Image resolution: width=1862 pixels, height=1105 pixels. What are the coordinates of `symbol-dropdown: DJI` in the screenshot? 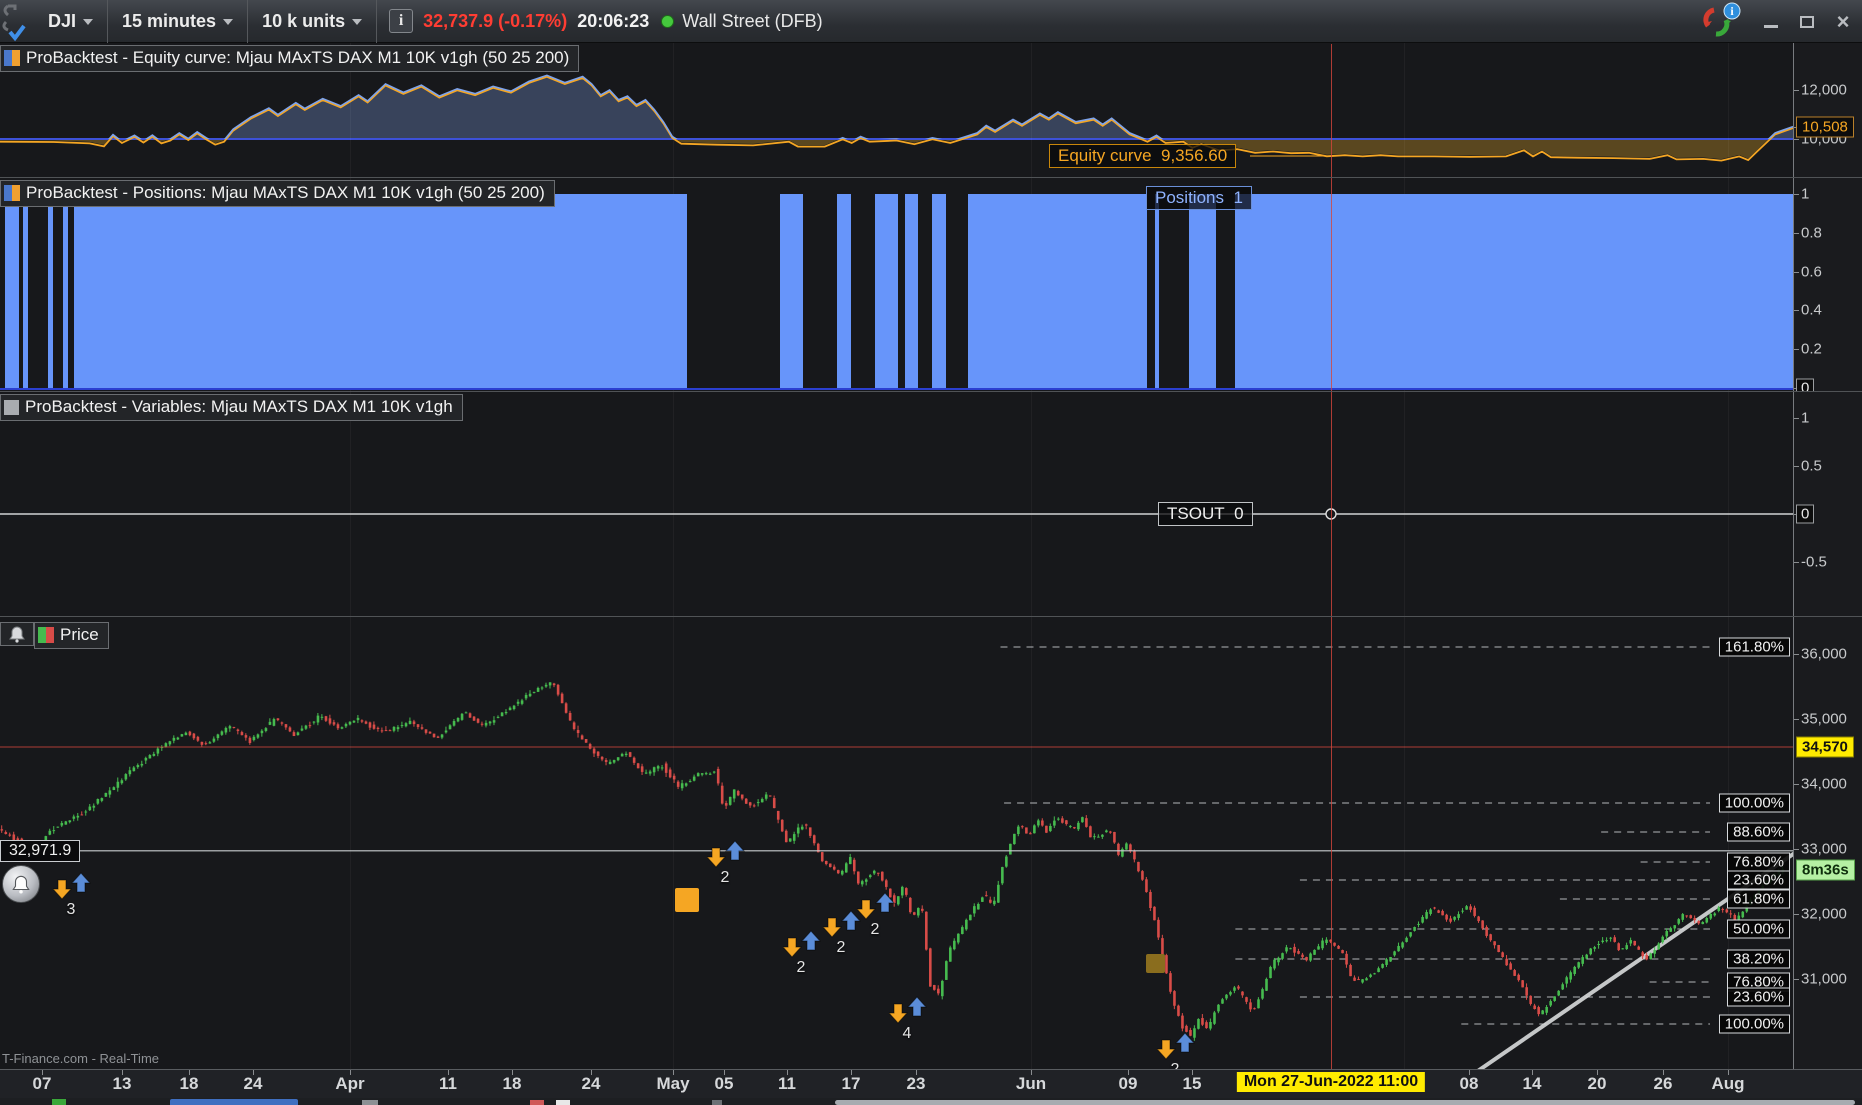 It's located at (70, 21).